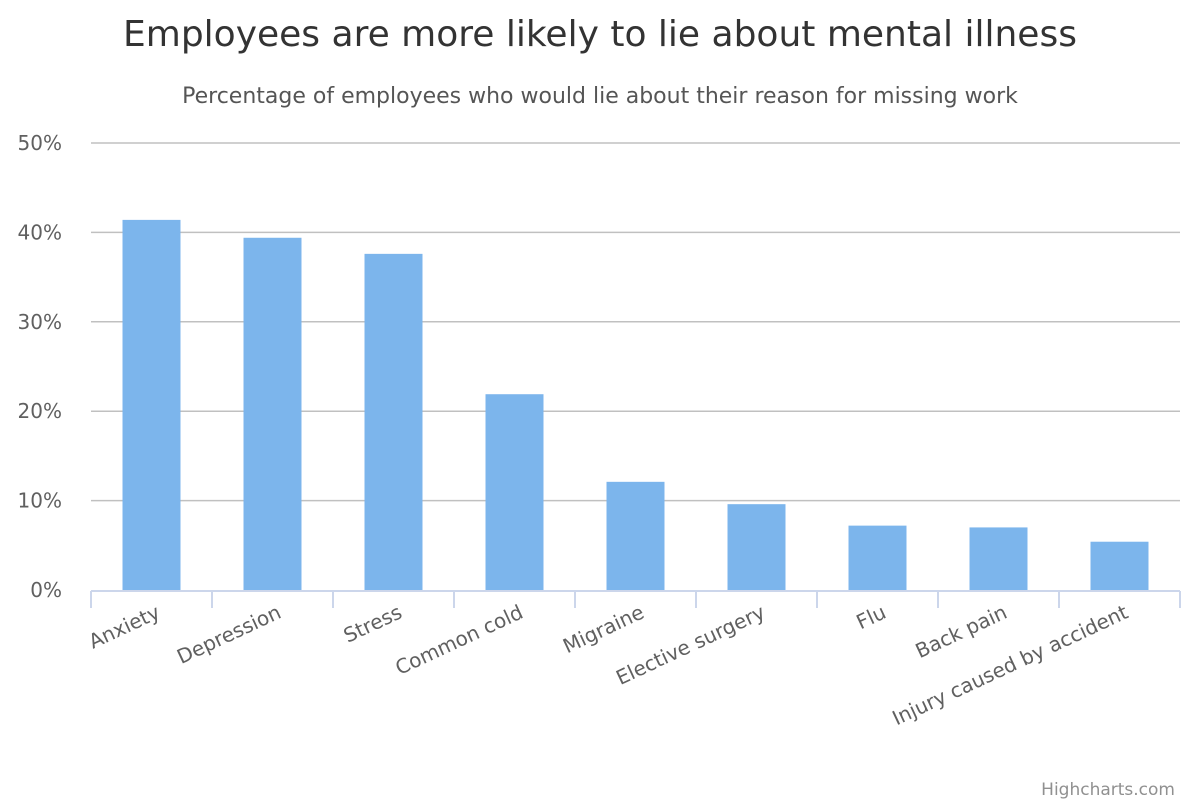  I want to click on y-tick-label: 40%, so click(40, 232).